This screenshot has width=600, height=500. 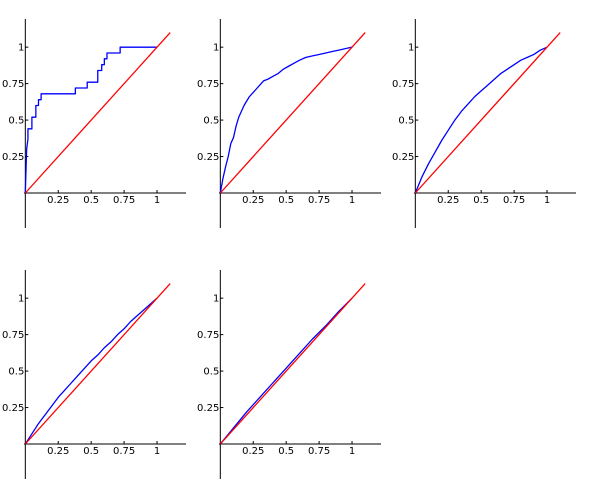 I want to click on chart-panel-1: 0.25 0.5 0.75 1 0.25 0.5 0.75 1, so click(x=94, y=123).